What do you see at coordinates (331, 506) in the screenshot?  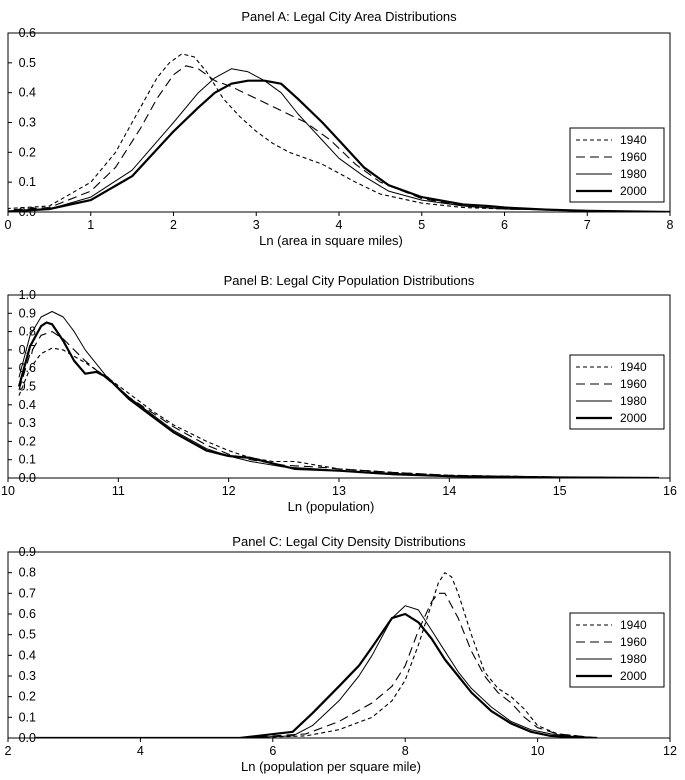 I see `x-axis-title: Ln (population)` at bounding box center [331, 506].